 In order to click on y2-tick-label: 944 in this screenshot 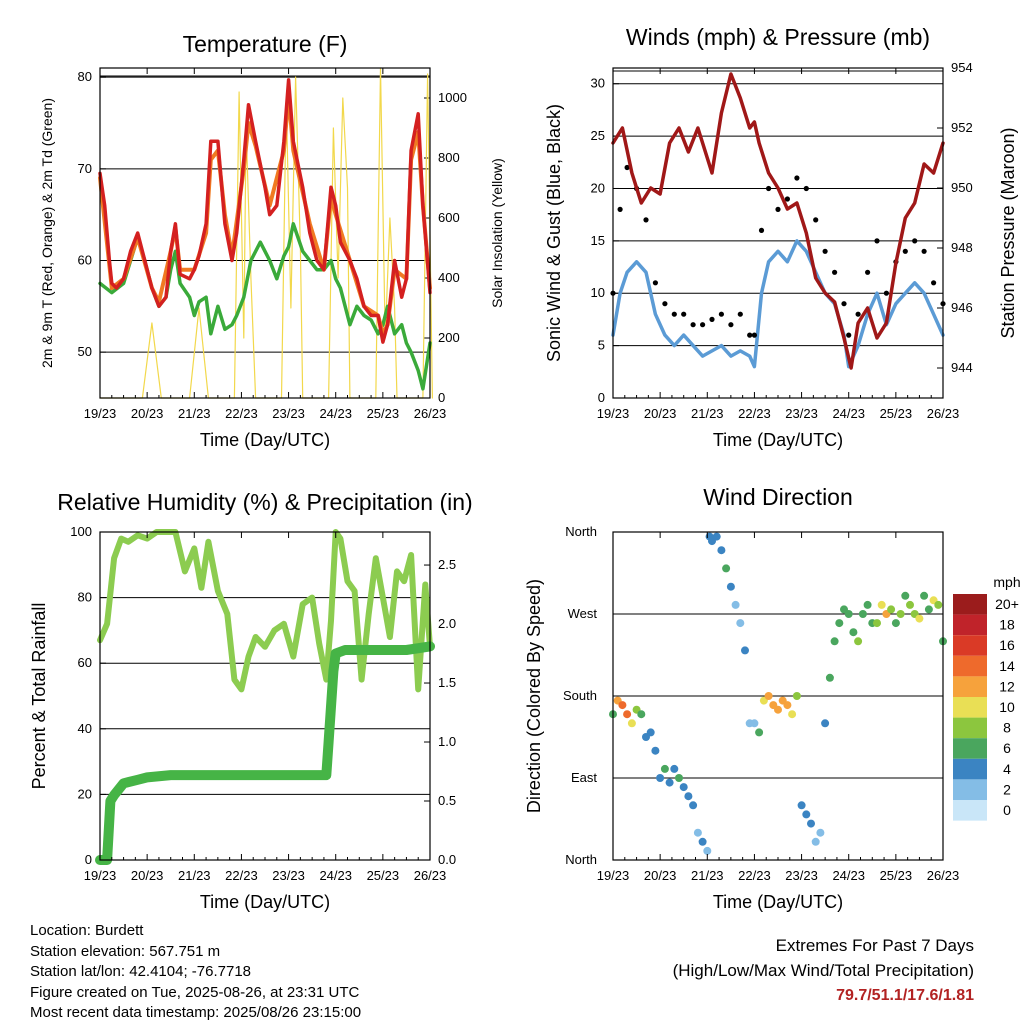, I will do `click(962, 367)`.